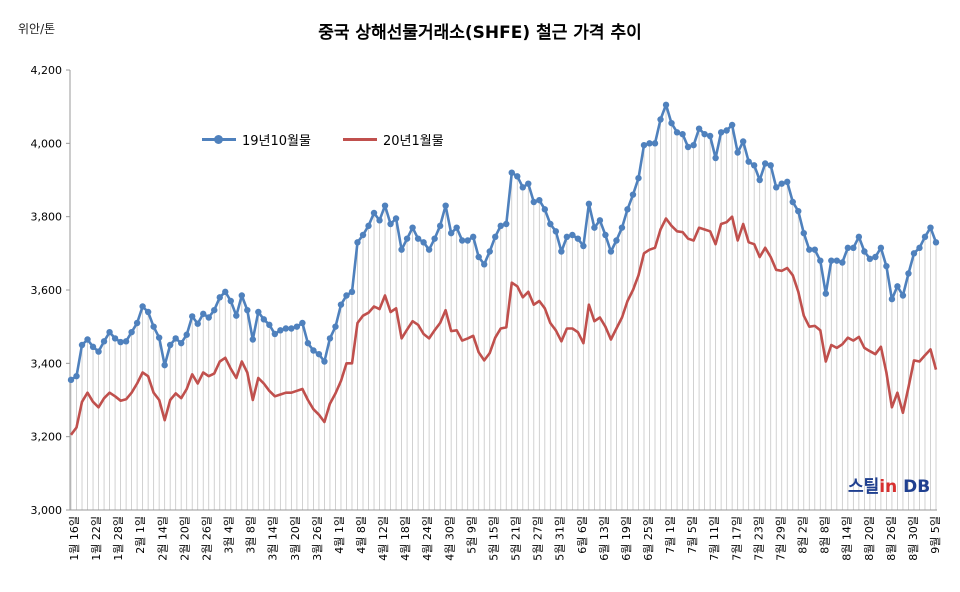  I want to click on x-tick-label: 5월 15일, so click(493, 538).